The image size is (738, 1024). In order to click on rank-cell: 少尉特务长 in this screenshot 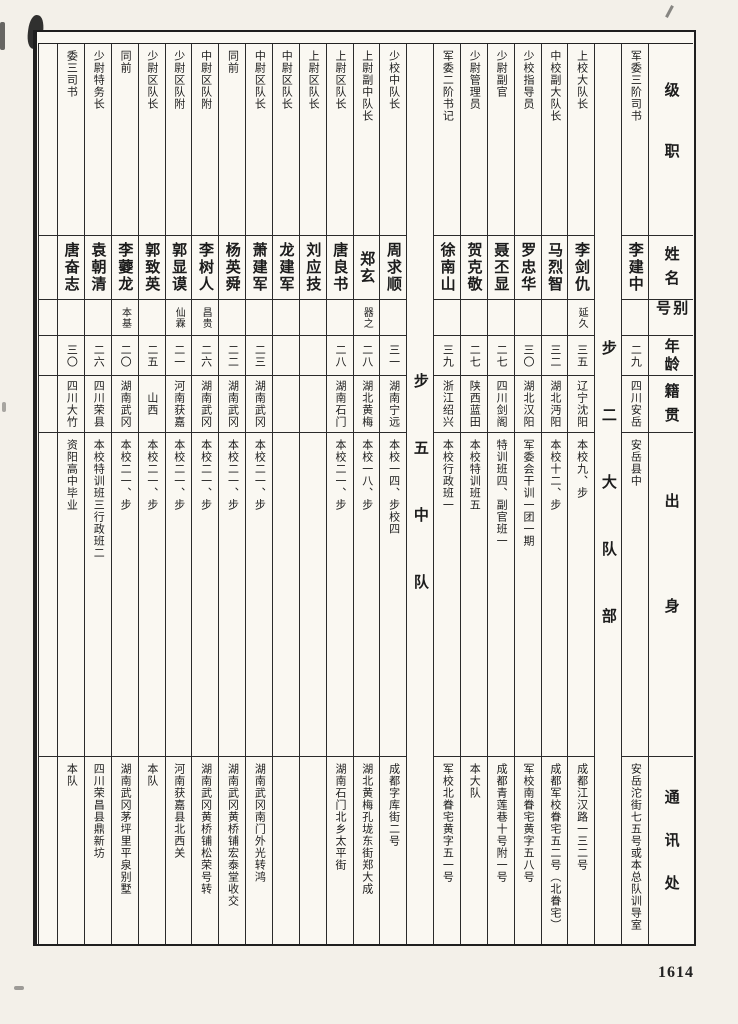, I will do `click(97, 140)`.